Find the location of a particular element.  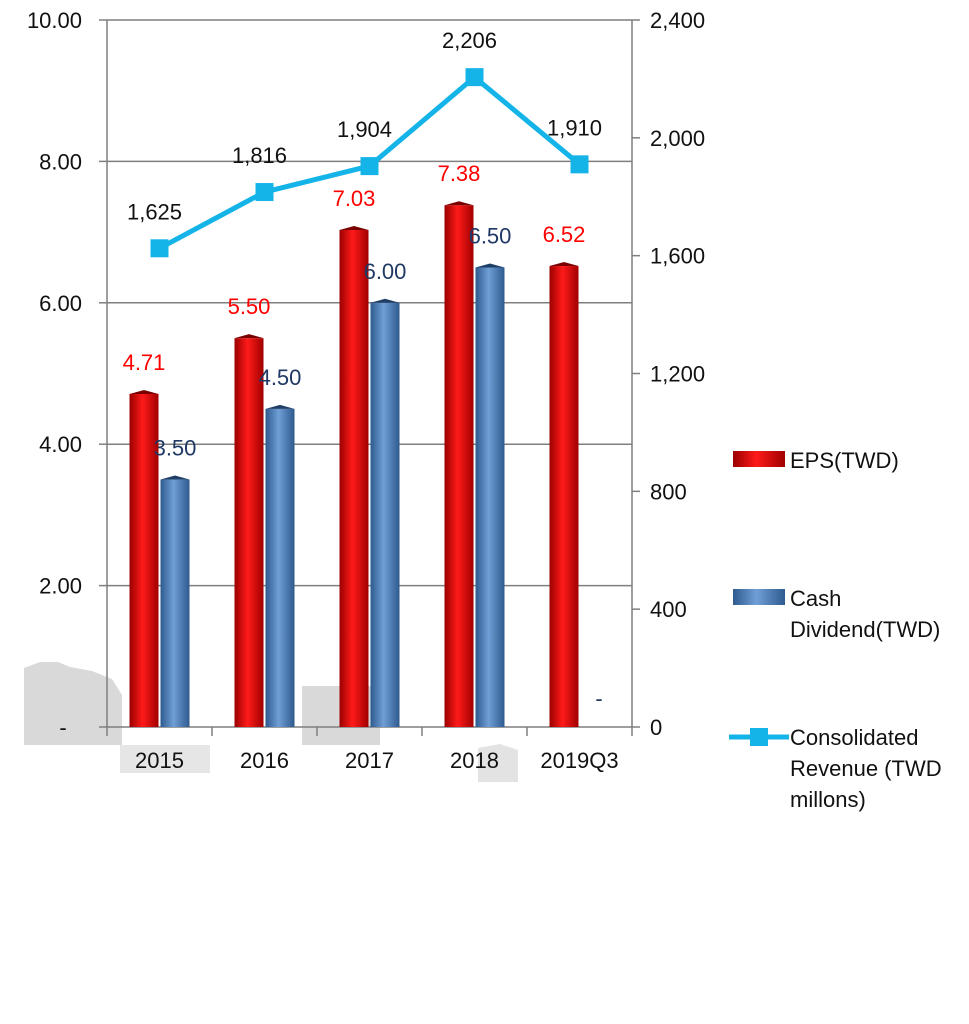

revenue-line is located at coordinates (369, 163).